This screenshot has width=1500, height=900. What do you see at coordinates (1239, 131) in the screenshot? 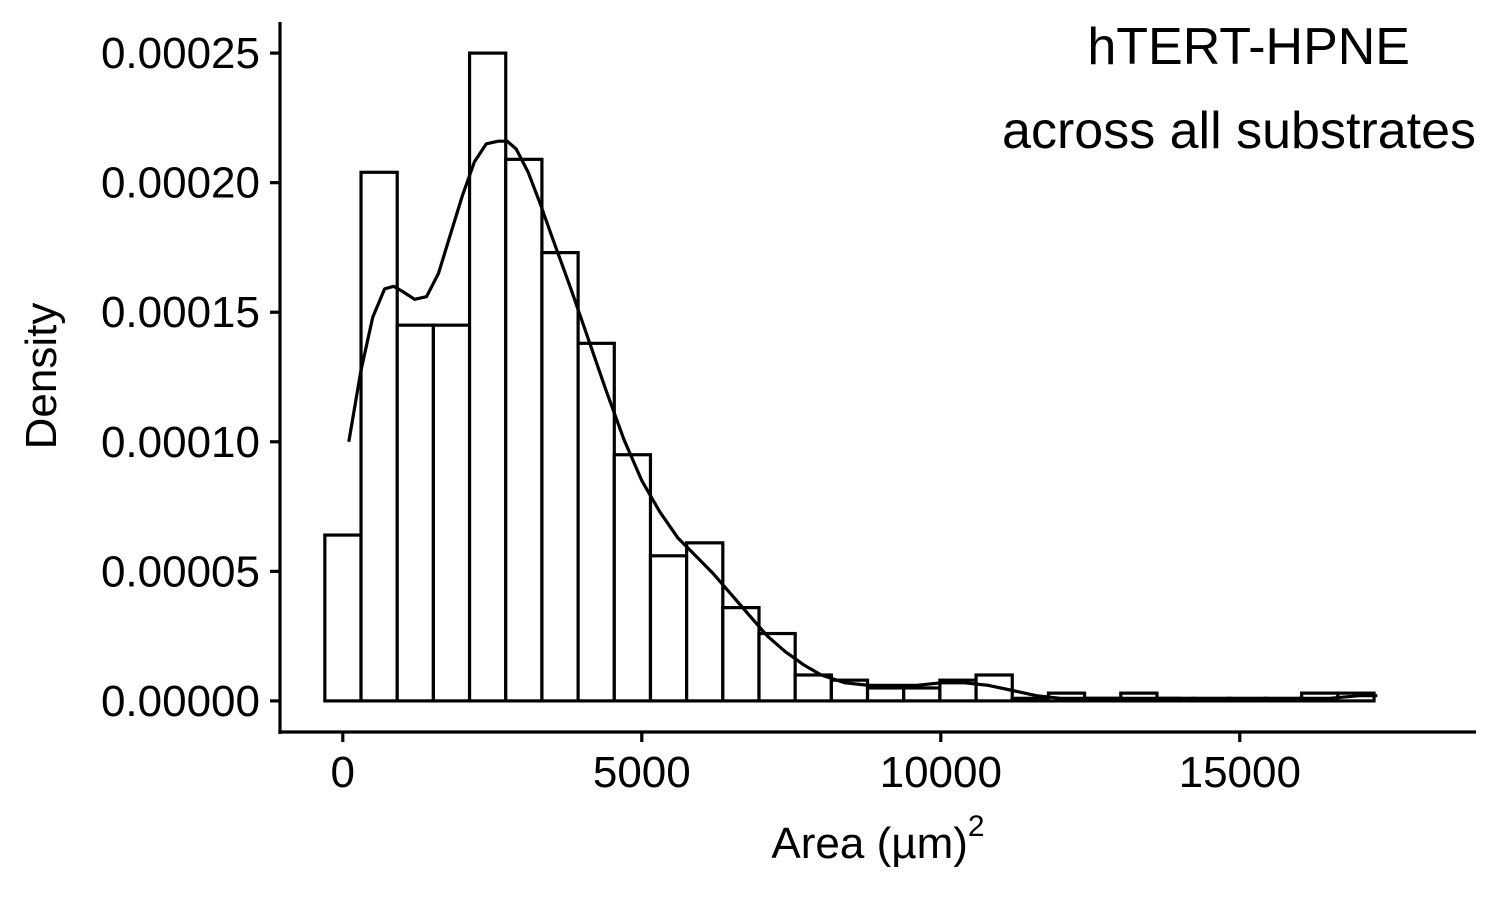
I see `annotation-line-2: across all substrates` at bounding box center [1239, 131].